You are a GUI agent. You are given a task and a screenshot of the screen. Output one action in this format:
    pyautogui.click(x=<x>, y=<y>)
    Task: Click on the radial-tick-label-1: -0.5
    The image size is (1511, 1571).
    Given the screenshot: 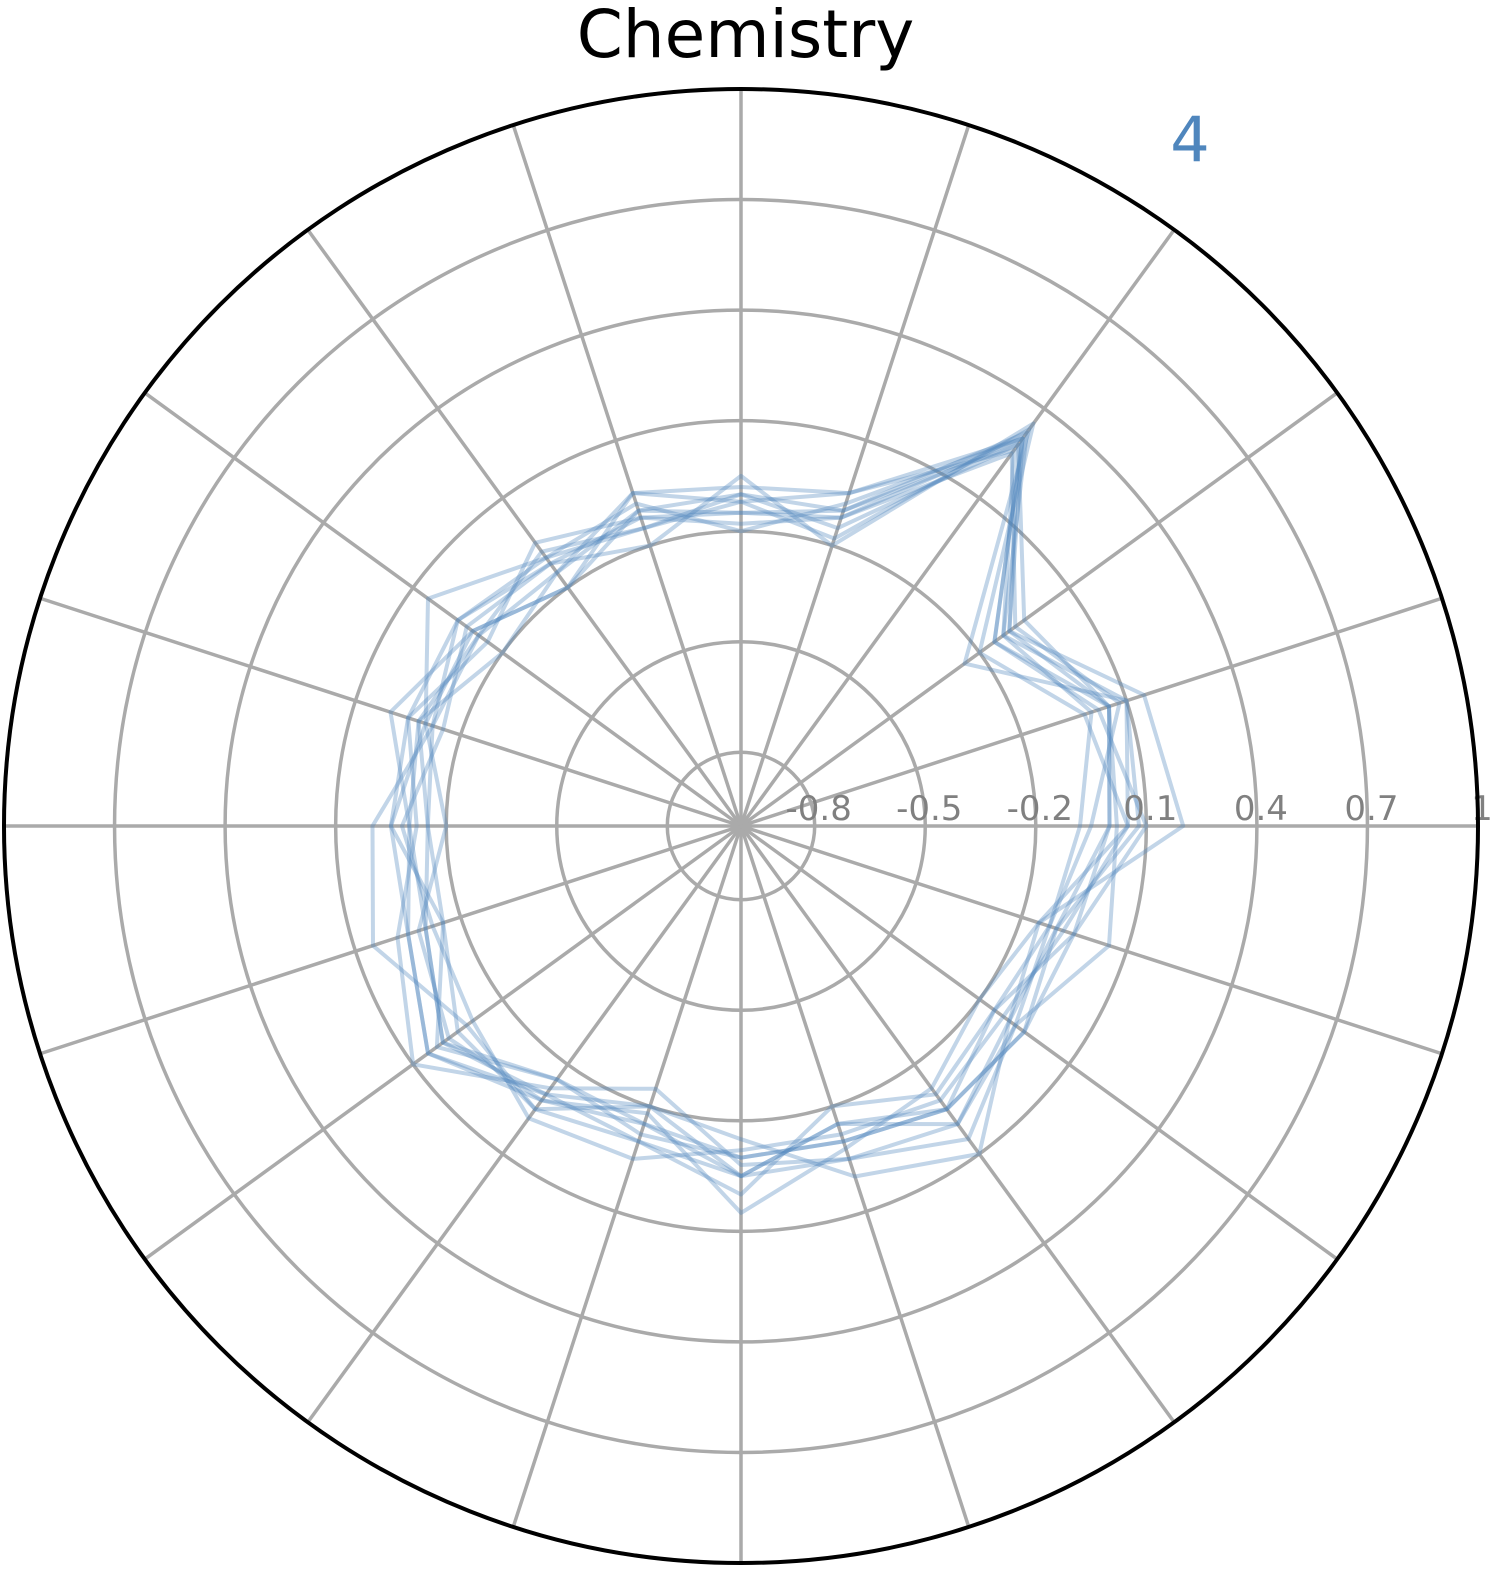 What is the action you would take?
    pyautogui.click(x=929, y=809)
    